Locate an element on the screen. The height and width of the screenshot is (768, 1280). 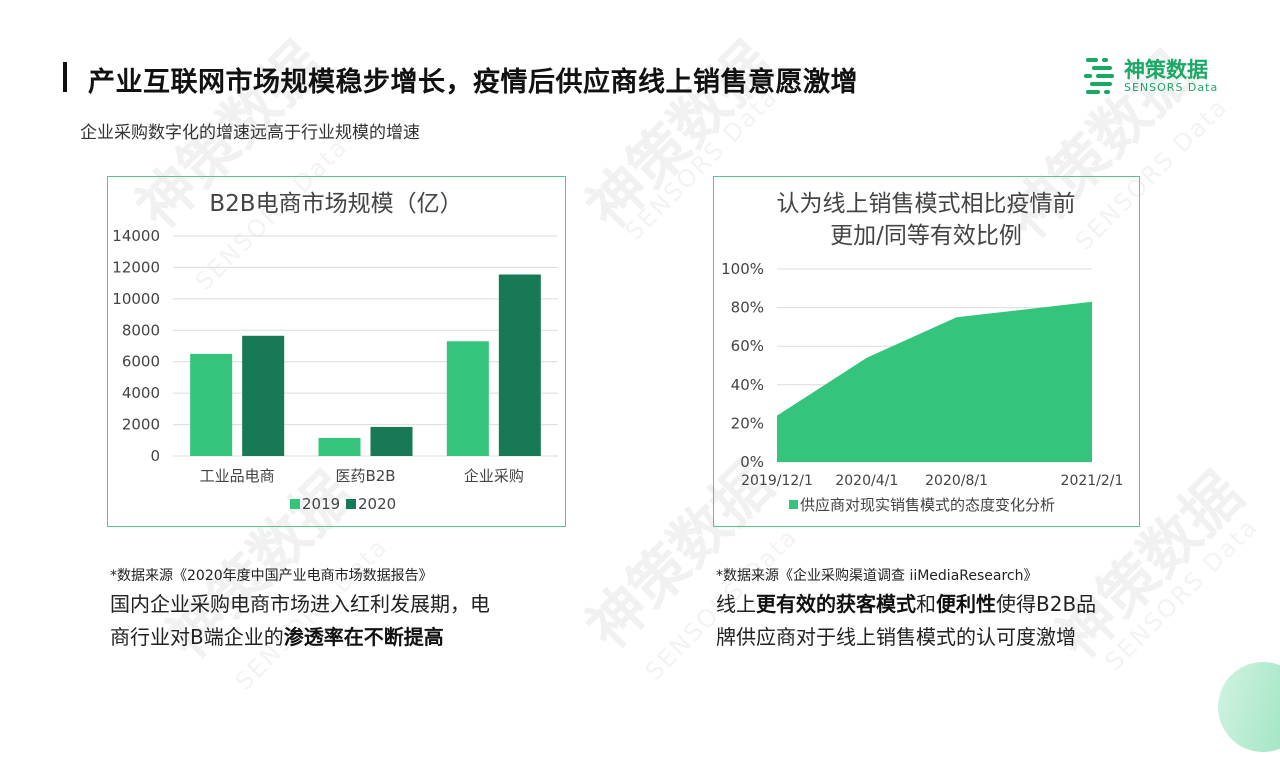
y-tick-label: 10000 is located at coordinates (136, 299).